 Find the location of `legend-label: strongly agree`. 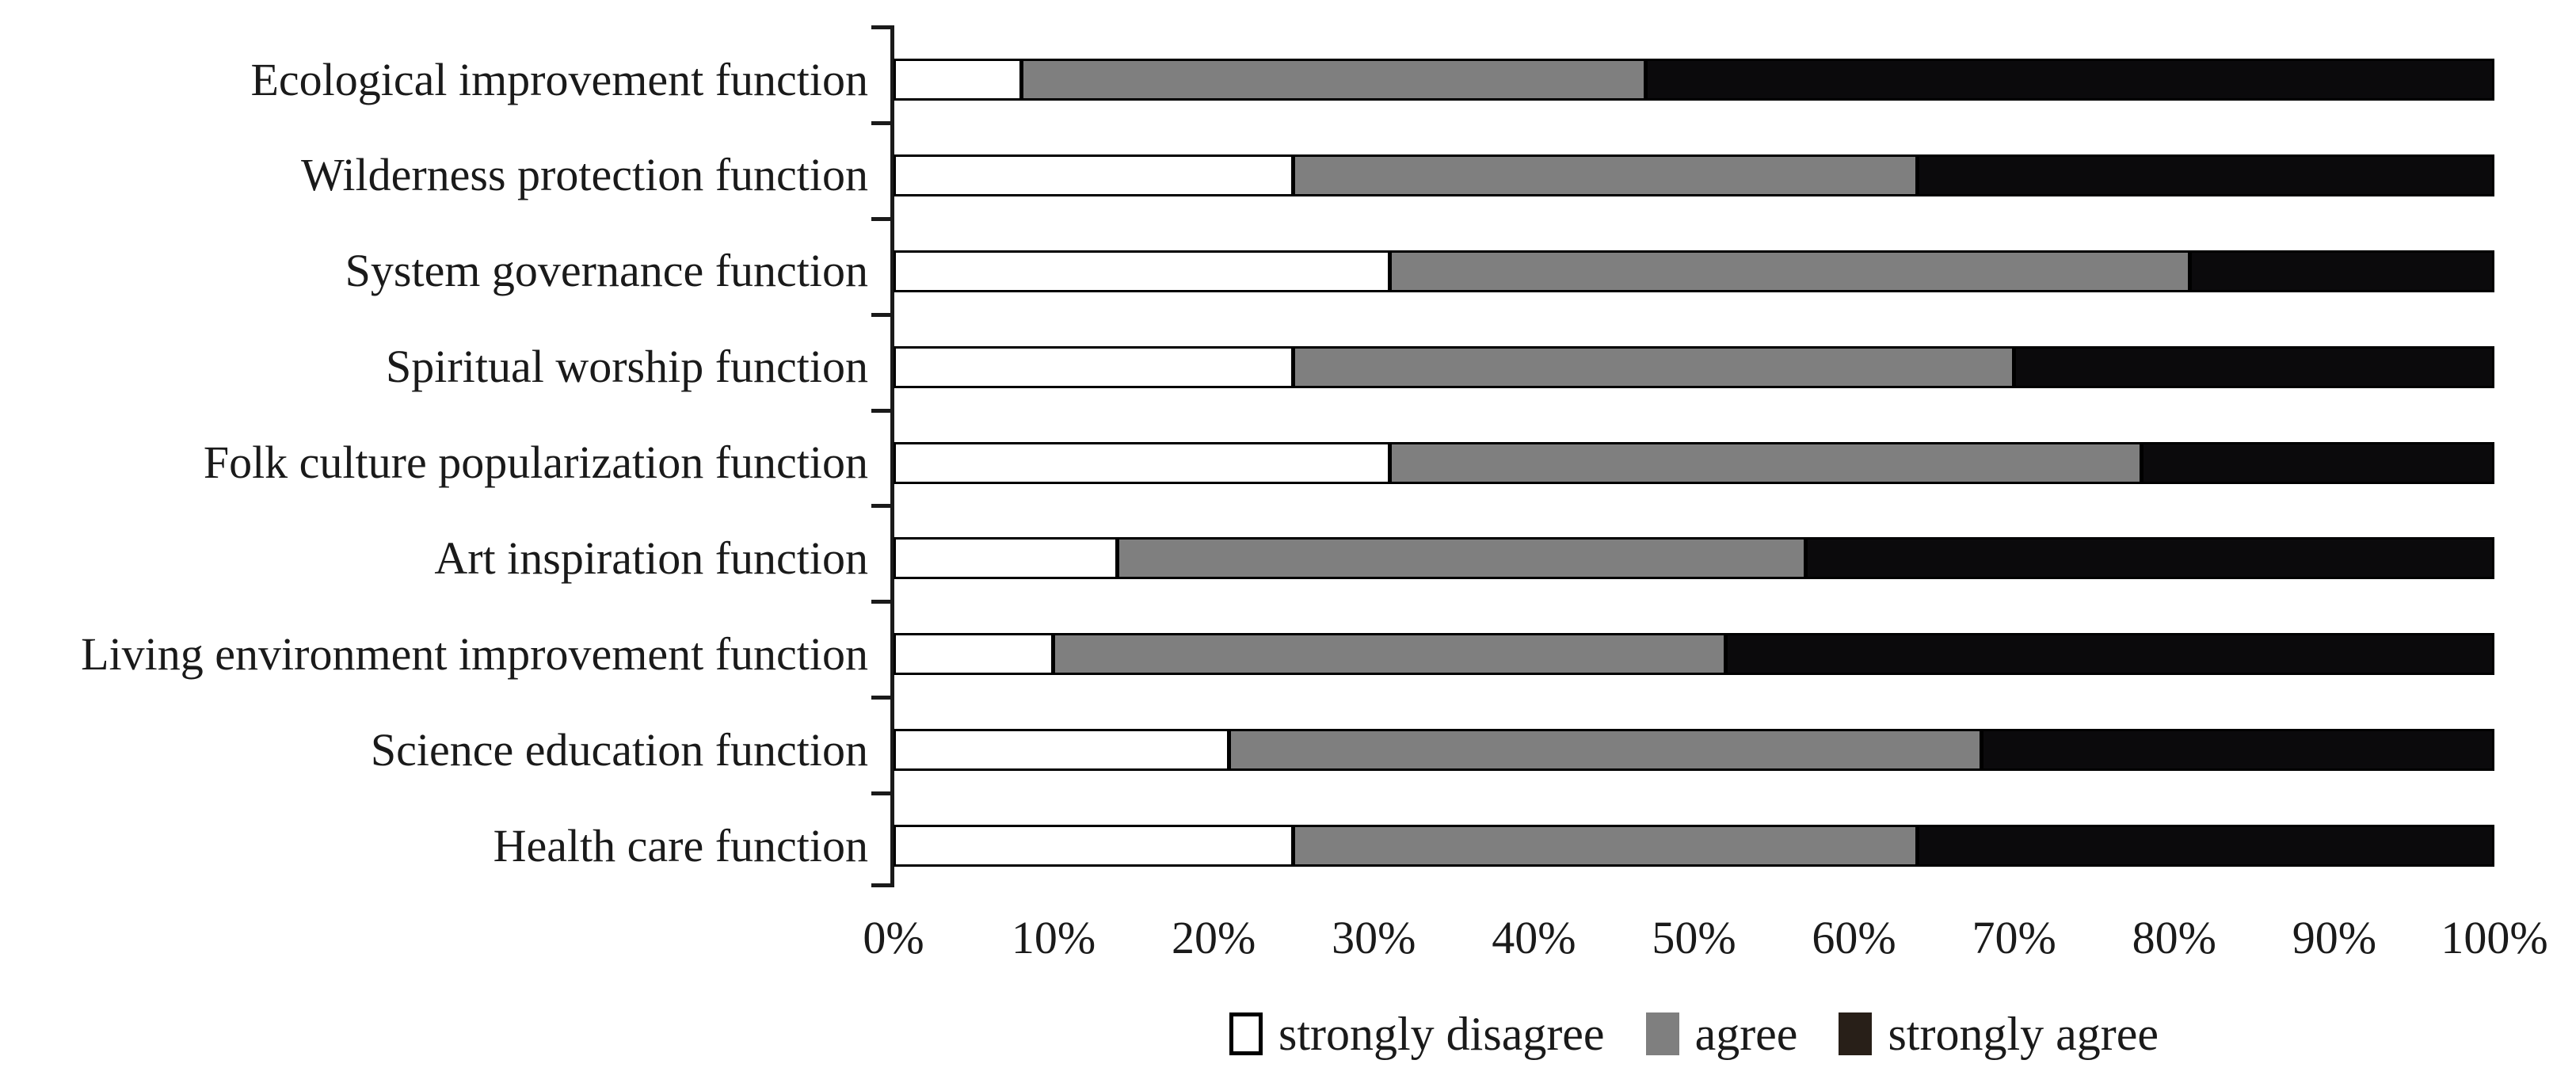

legend-label: strongly agree is located at coordinates (2023, 1034).